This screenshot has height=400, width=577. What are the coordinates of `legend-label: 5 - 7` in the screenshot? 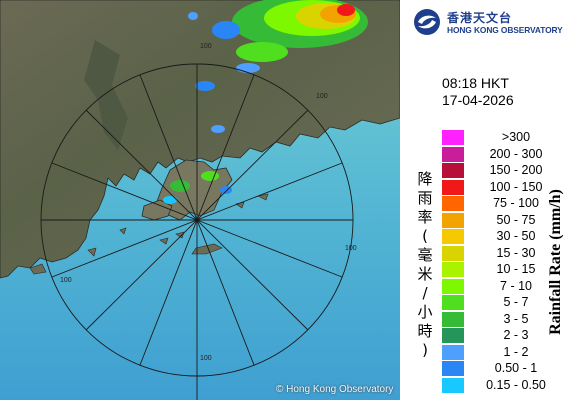 It's located at (516, 302).